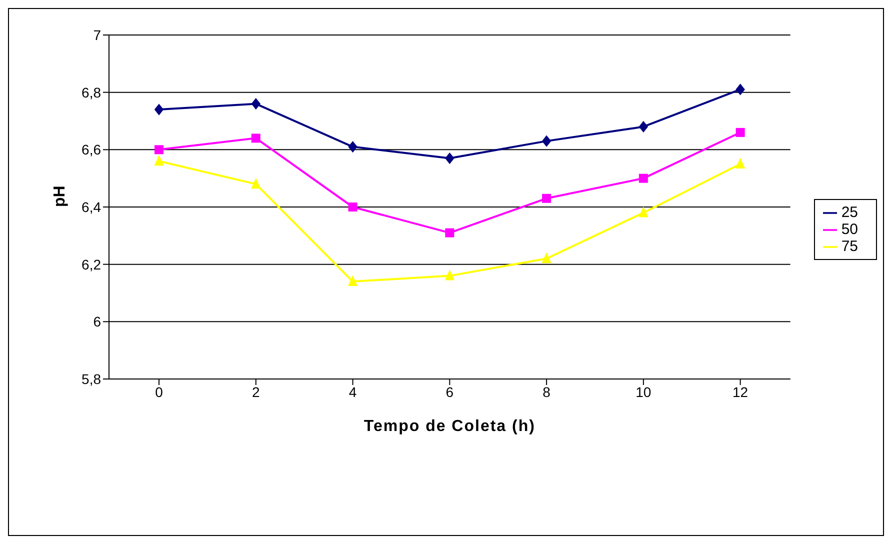 This screenshot has height=544, width=892. I want to click on legend-label: 50, so click(849, 229).